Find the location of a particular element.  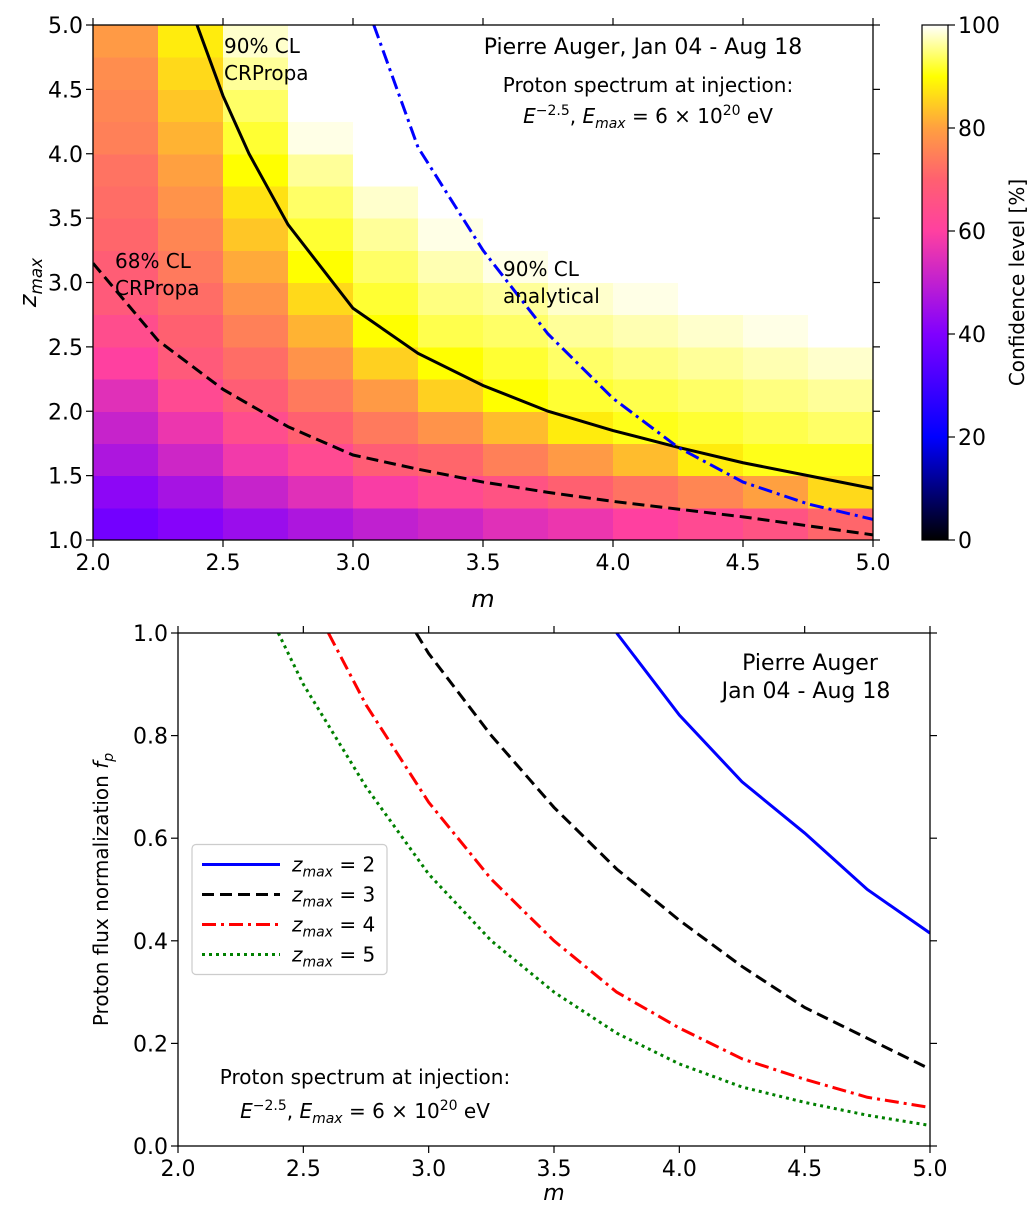

annotation-title: Proton spectrum at injection: is located at coordinates (648, 85).